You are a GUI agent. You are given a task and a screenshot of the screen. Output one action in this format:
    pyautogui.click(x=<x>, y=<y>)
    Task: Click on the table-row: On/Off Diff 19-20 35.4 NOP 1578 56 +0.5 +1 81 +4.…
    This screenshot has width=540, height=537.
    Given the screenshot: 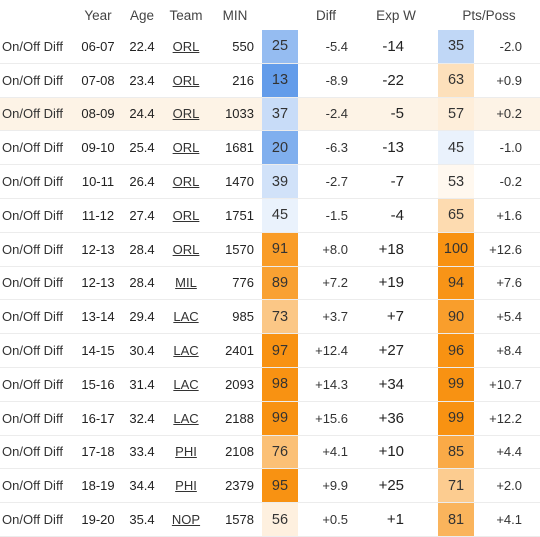 What is the action you would take?
    pyautogui.click(x=270, y=519)
    